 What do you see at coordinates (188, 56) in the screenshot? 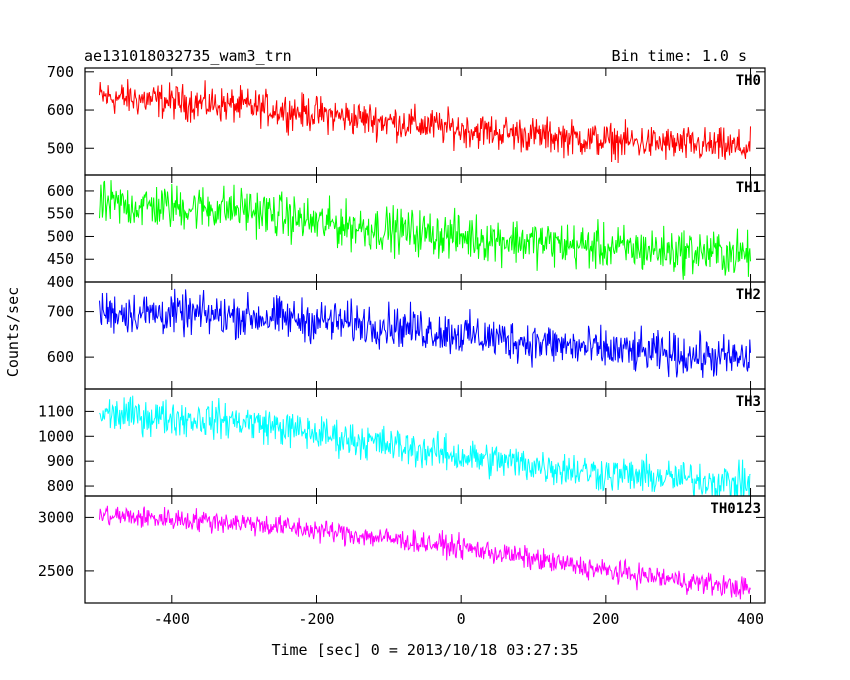
I see `chart-title: ae131018032735_wam3_trn` at bounding box center [188, 56].